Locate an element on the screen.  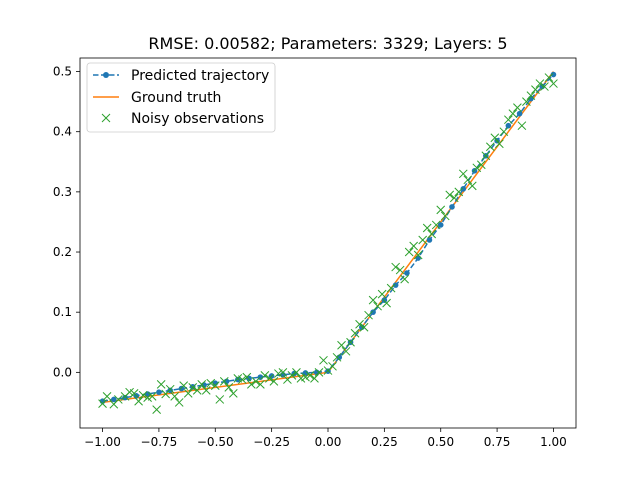
legend-item-predicted: Predicted trajectory is located at coordinates (181, 76).